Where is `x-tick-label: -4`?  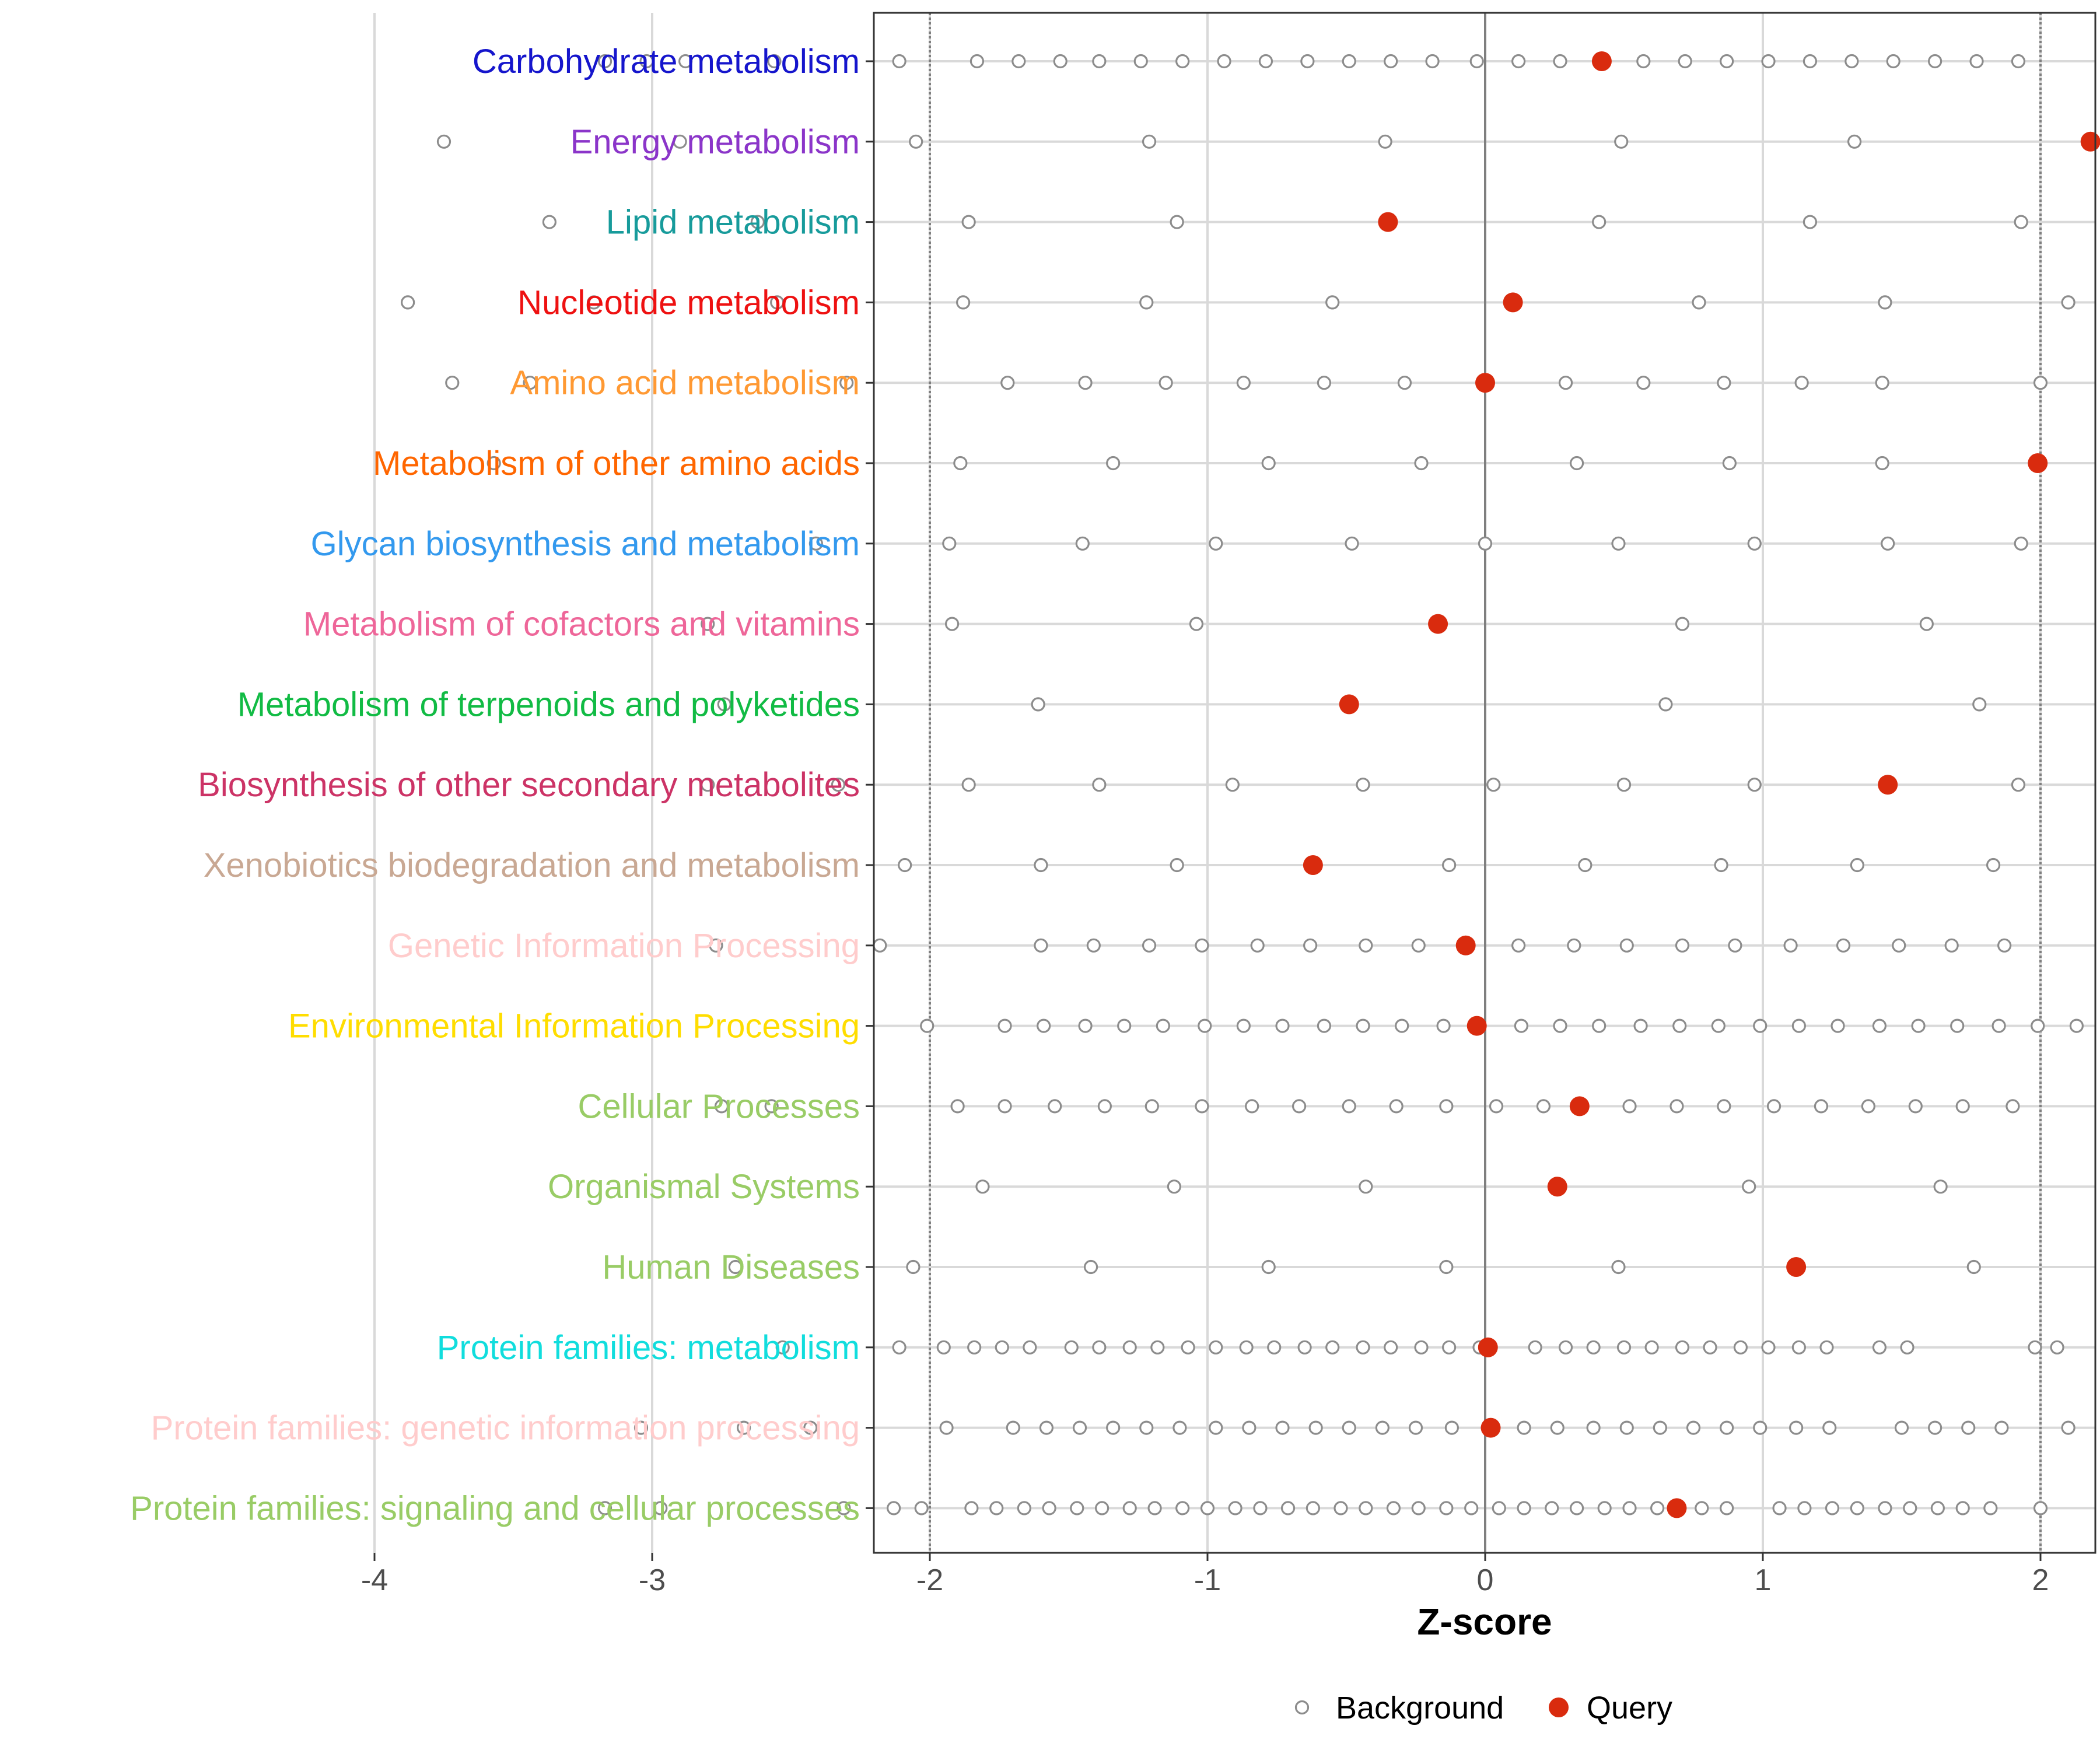
x-tick-label: -4 is located at coordinates (374, 1580).